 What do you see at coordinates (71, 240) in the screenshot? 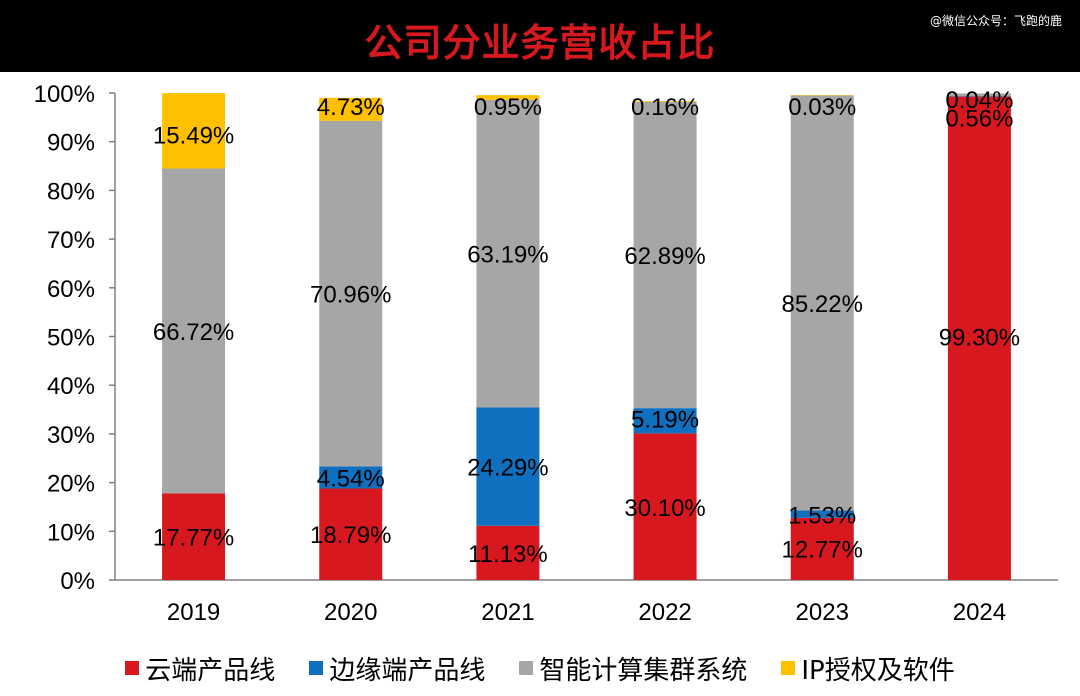
I see `y-tick-label: 70%` at bounding box center [71, 240].